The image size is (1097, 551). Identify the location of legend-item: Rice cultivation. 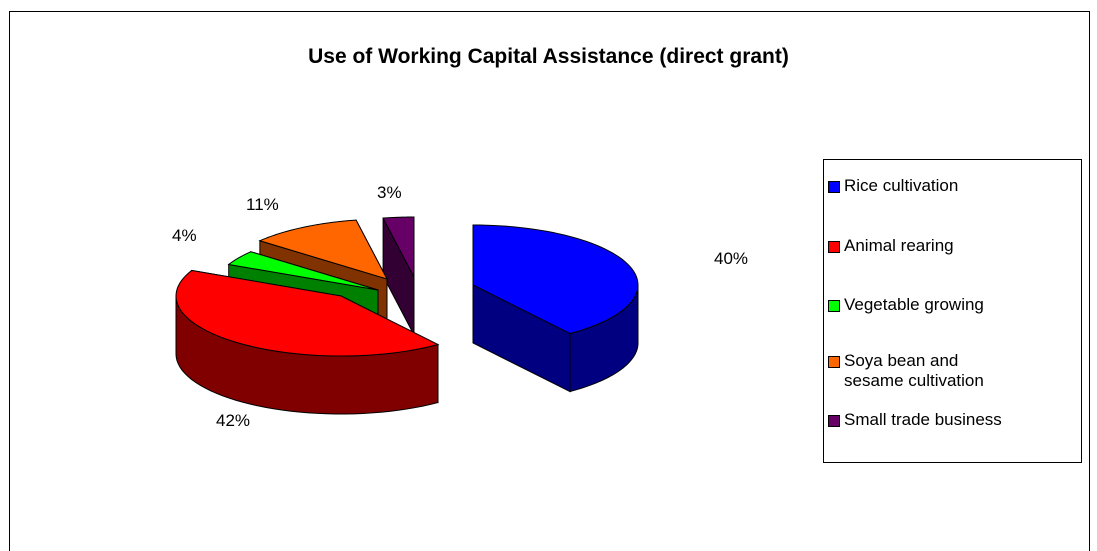
(893, 186).